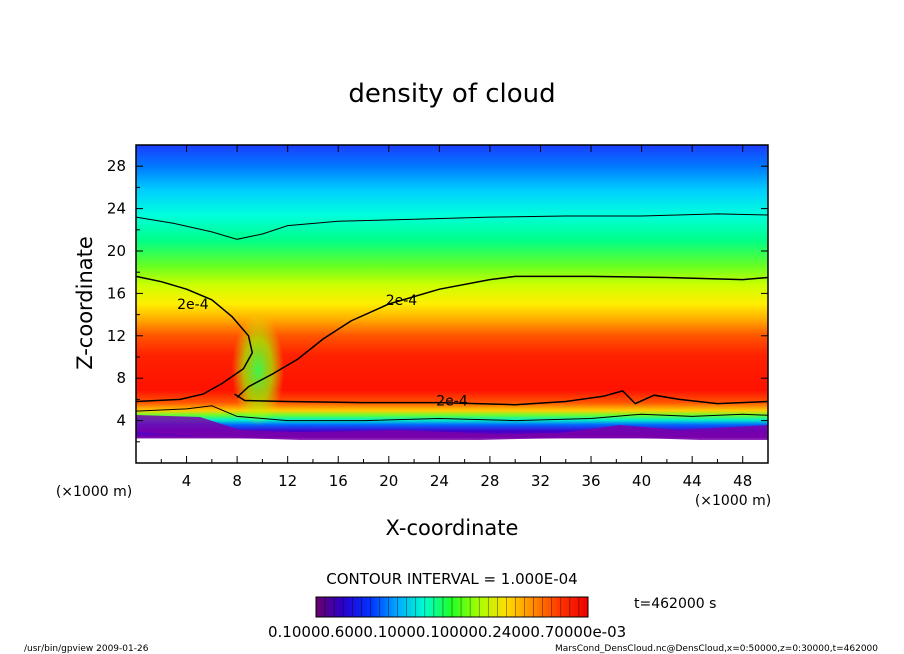  I want to click on x-tick-label: 12, so click(287, 481).